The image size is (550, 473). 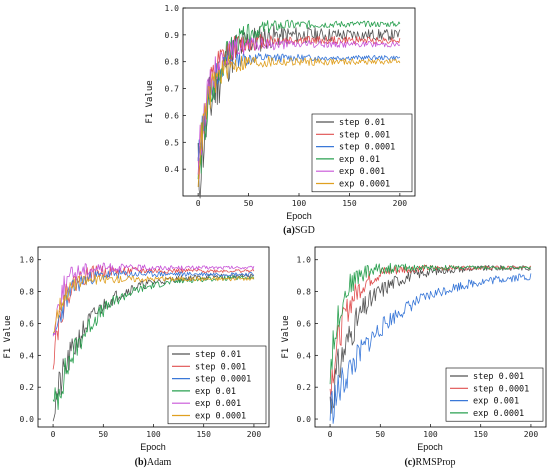 I want to click on y-axis-label-a: F1 Value, so click(x=150, y=101).